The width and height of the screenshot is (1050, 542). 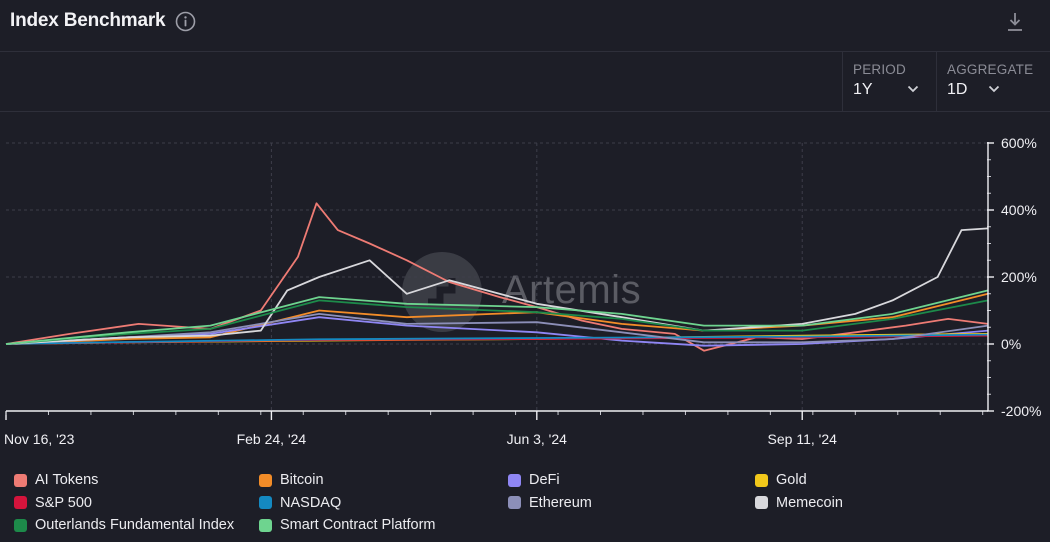 I want to click on series-line-outerlands-fundamental-index, so click(x=497, y=322).